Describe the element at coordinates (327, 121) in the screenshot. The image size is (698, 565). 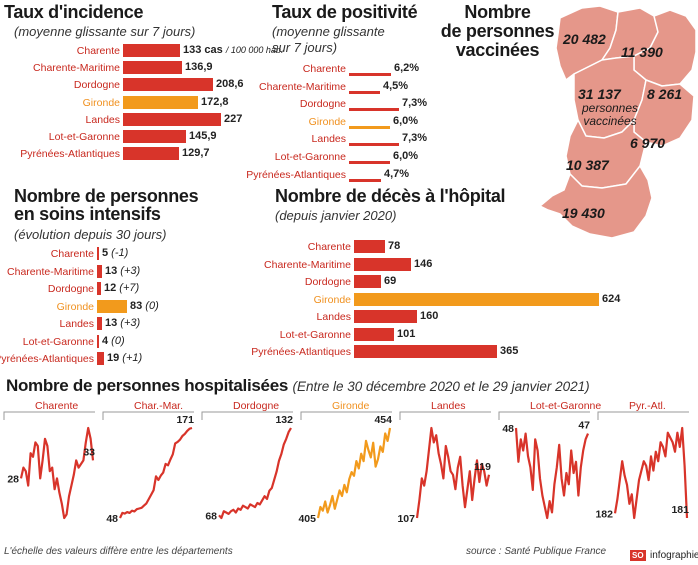
I see `positivite-label-gironde: Gironde` at that location.